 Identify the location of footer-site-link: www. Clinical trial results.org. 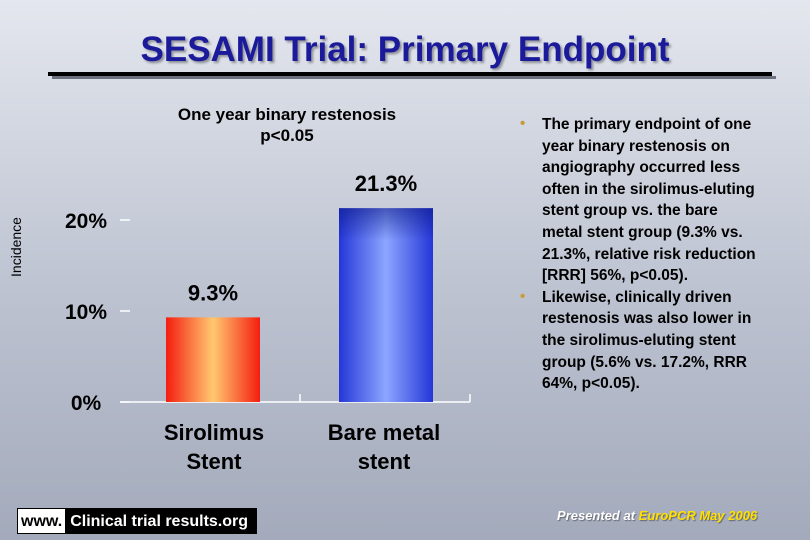
(137, 521).